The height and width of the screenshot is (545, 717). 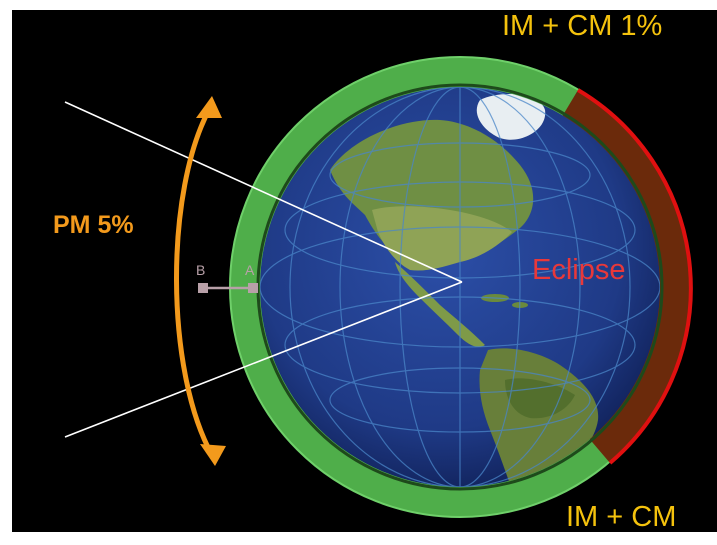 What do you see at coordinates (634, 276) in the screenshot?
I see `eclipse-outer-edge` at bounding box center [634, 276].